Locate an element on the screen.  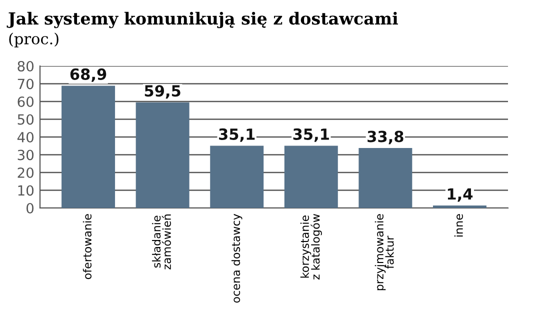
y-tick-label: 30 is located at coordinates (26, 155).